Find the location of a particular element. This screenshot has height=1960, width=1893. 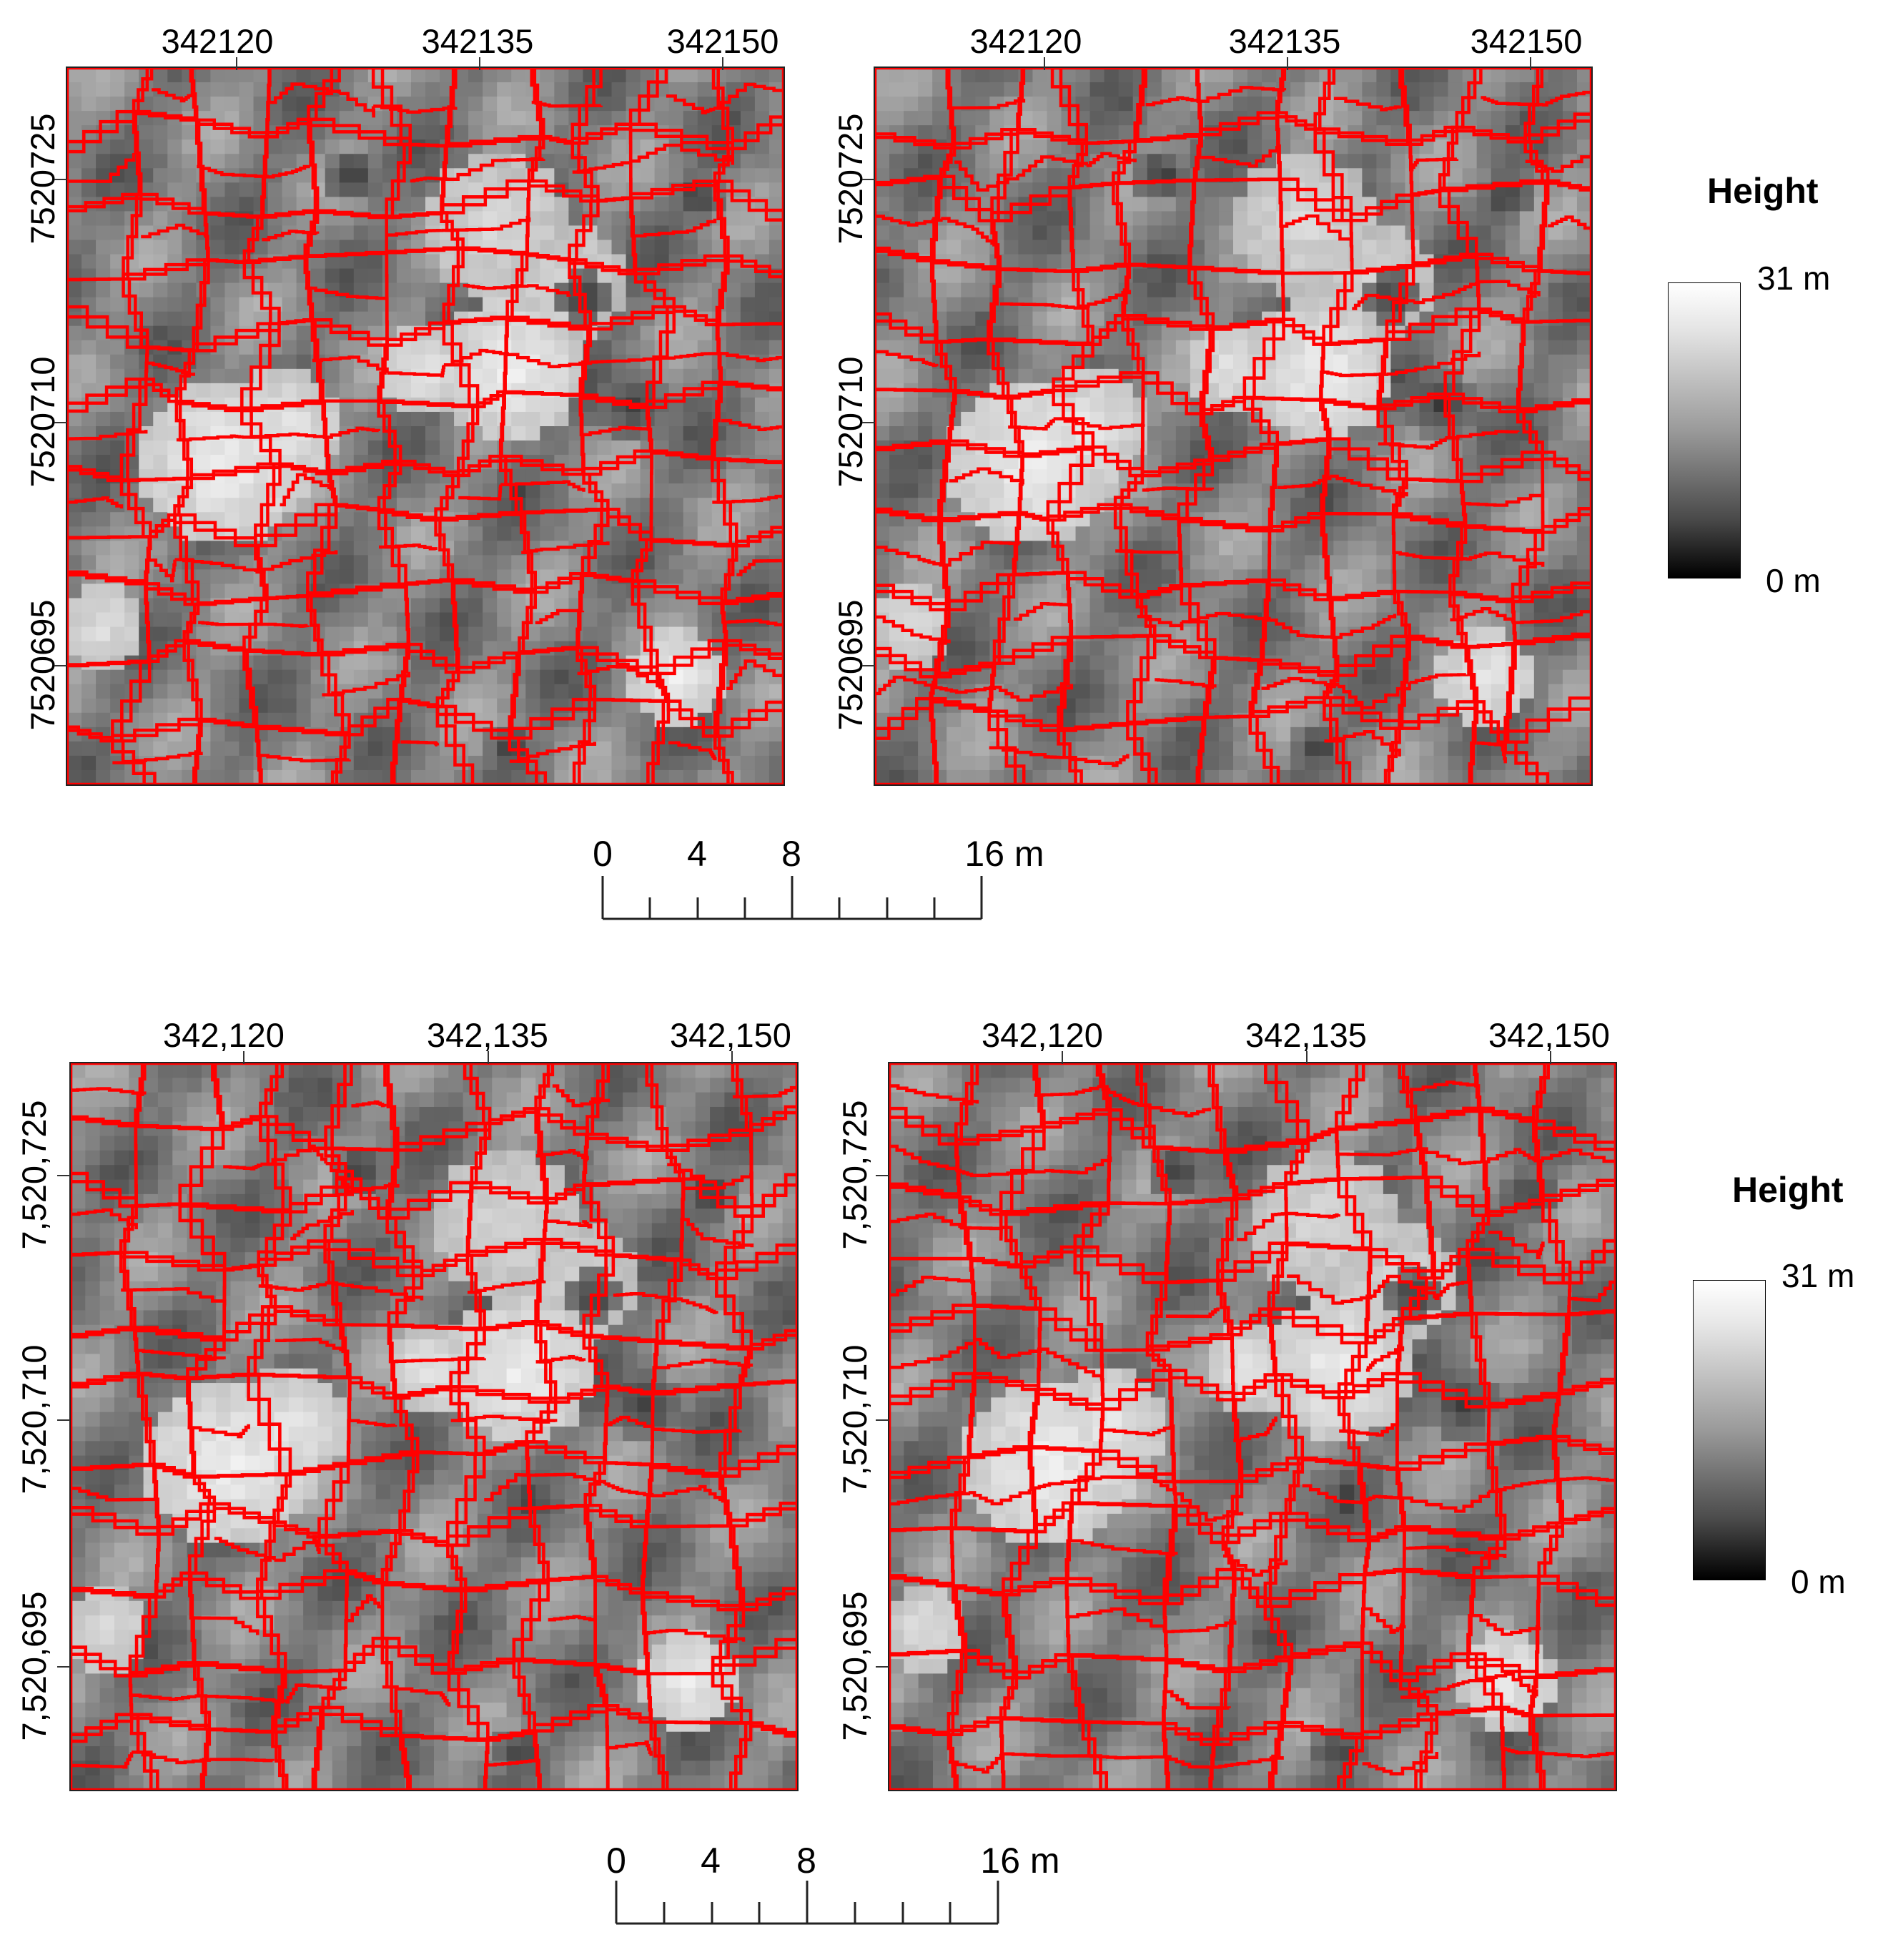

map-panel-bottom-left is located at coordinates (434, 1426).